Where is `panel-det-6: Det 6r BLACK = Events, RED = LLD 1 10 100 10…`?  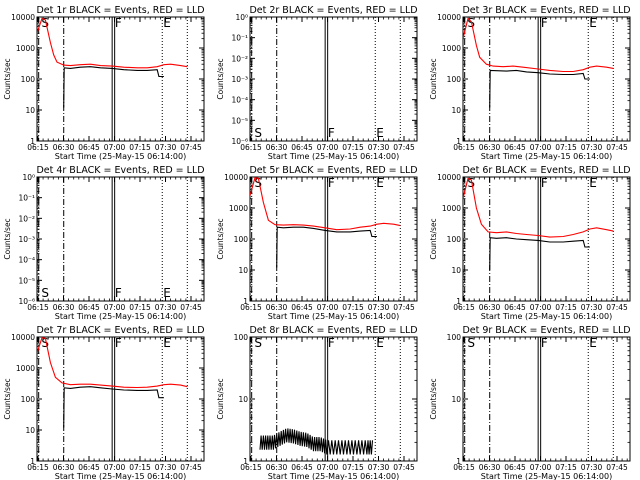
panel-det-6: Det 6r BLACK = Events, RED = LLD 1 10 100 10… is located at coordinates (530, 243).